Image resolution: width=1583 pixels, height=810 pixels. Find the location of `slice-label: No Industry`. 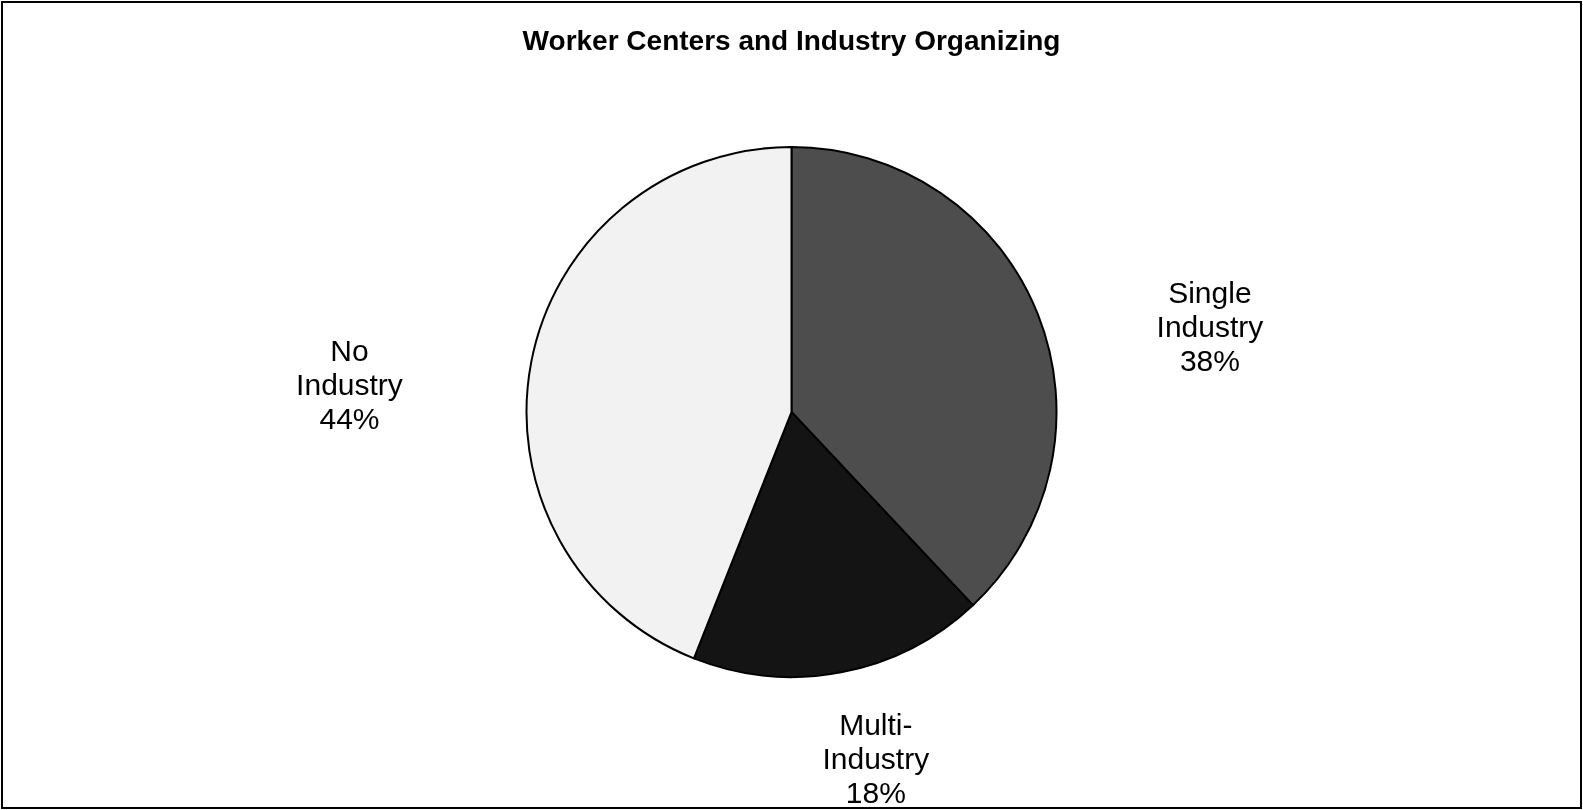

slice-label: No Industry is located at coordinates (349, 368).